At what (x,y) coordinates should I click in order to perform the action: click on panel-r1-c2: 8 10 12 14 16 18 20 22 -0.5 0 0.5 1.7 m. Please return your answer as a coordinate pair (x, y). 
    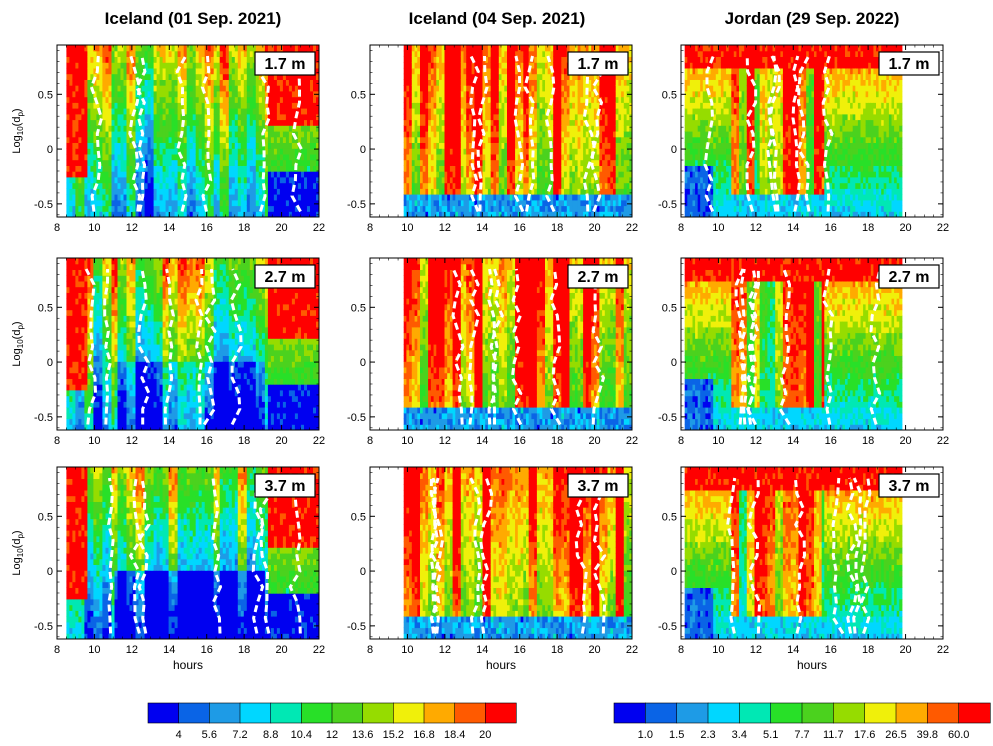
    Looking at the image, I should click on (492, 139).